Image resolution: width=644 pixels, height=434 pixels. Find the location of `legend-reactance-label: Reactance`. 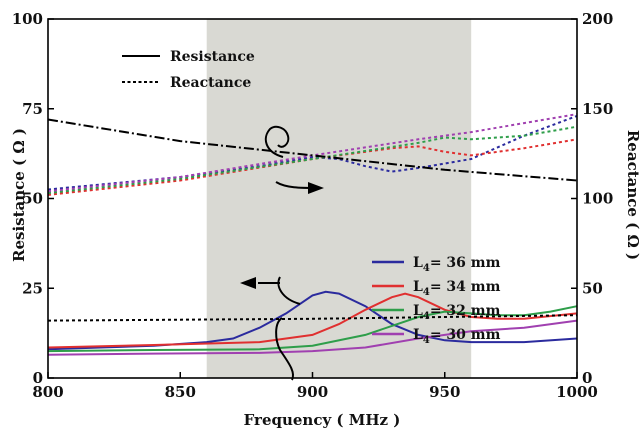

legend-reactance-label: Reactance is located at coordinates (210, 83).